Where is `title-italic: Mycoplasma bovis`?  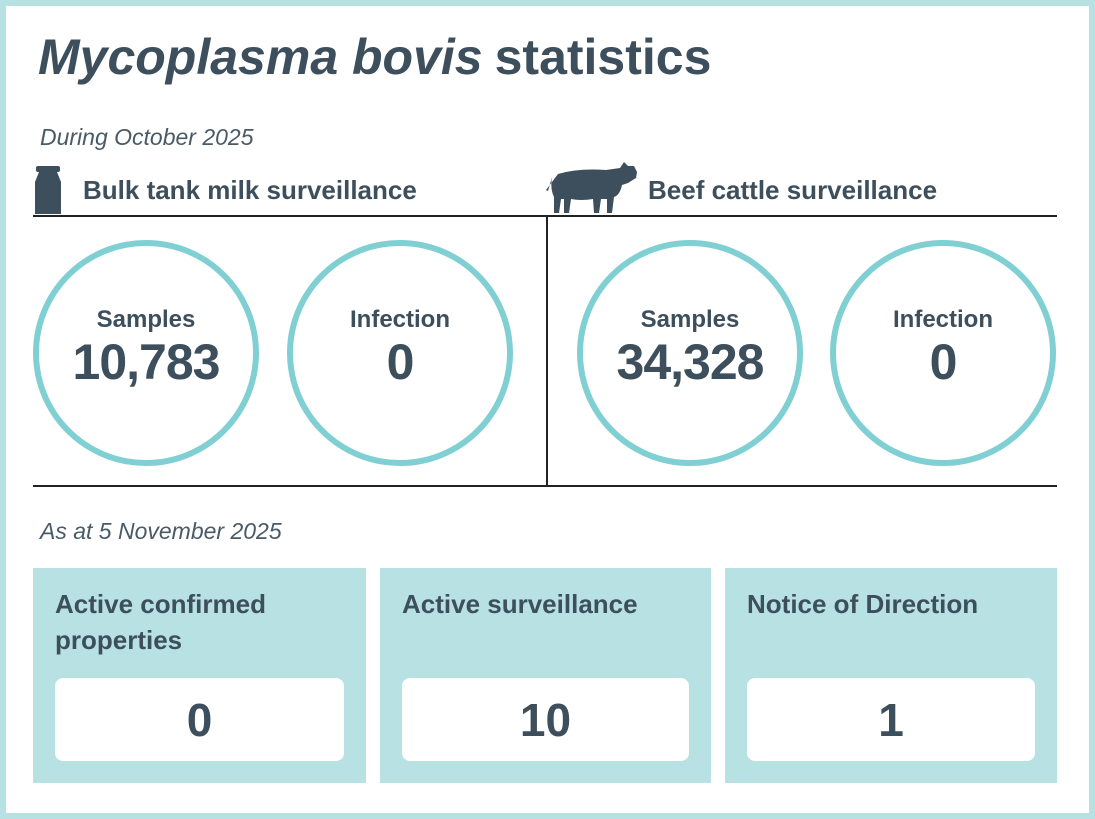
title-italic: Mycoplasma bovis is located at coordinates (260, 57).